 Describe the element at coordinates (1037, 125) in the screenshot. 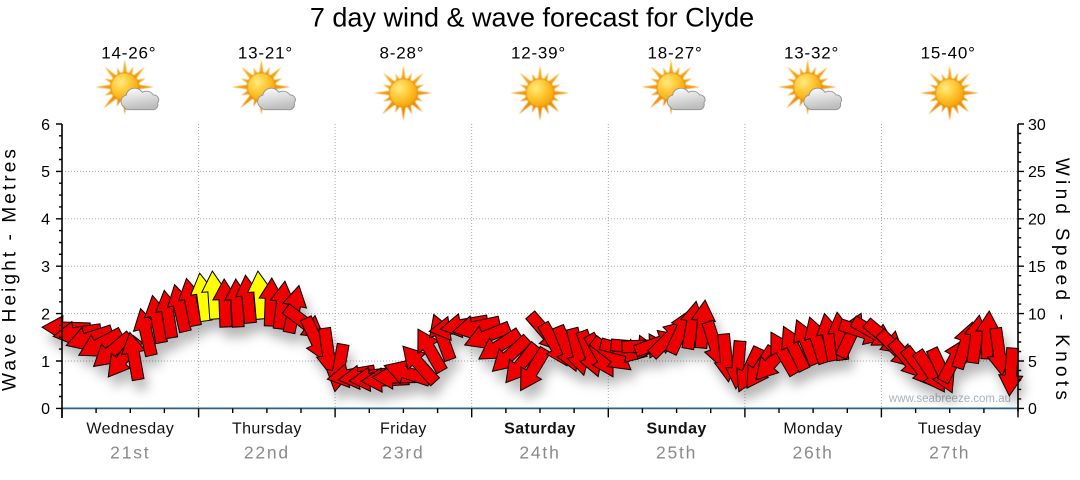

I see `svg-text: 30` at that location.